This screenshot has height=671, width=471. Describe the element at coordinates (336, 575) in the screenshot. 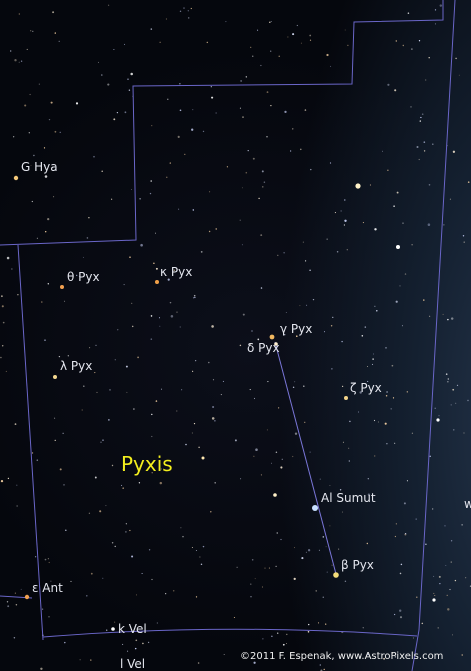

I see `star-beta-pyx` at that location.